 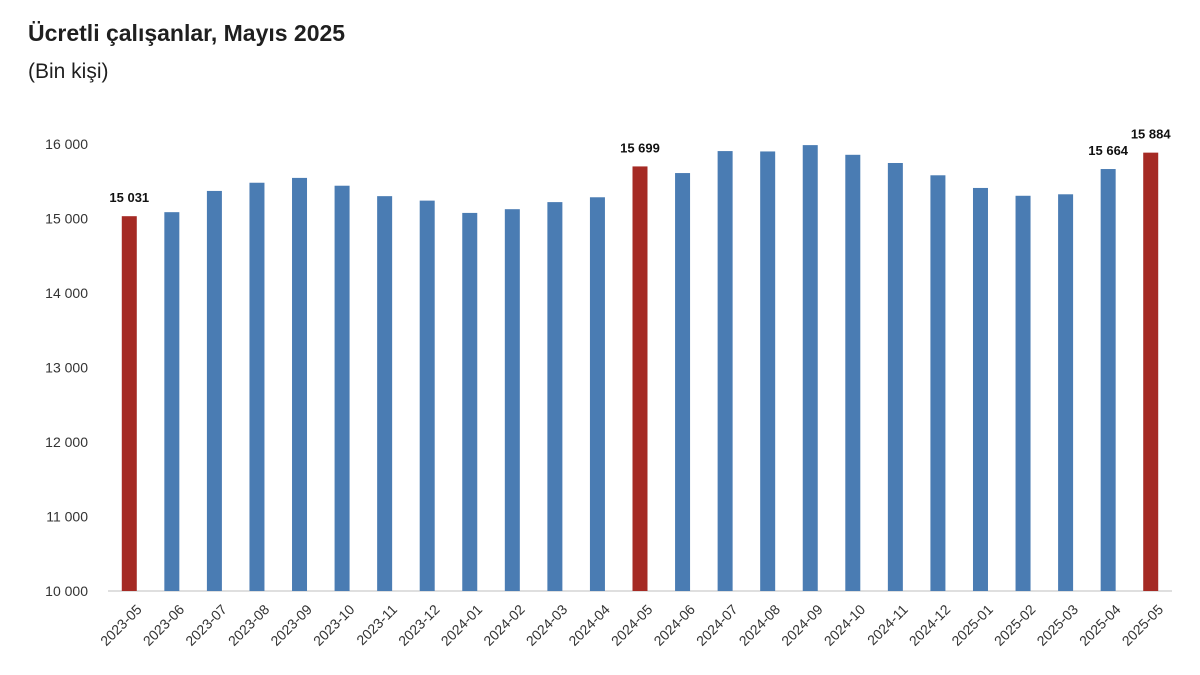 I want to click on x-tick-label: 2025-05, so click(x=1143, y=625).